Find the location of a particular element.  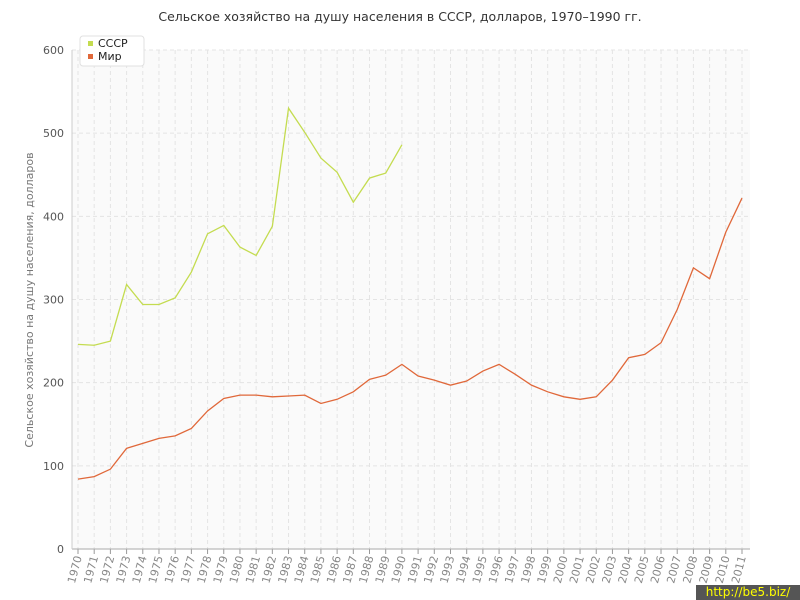

y-tick-label: 500 is located at coordinates (53, 133).